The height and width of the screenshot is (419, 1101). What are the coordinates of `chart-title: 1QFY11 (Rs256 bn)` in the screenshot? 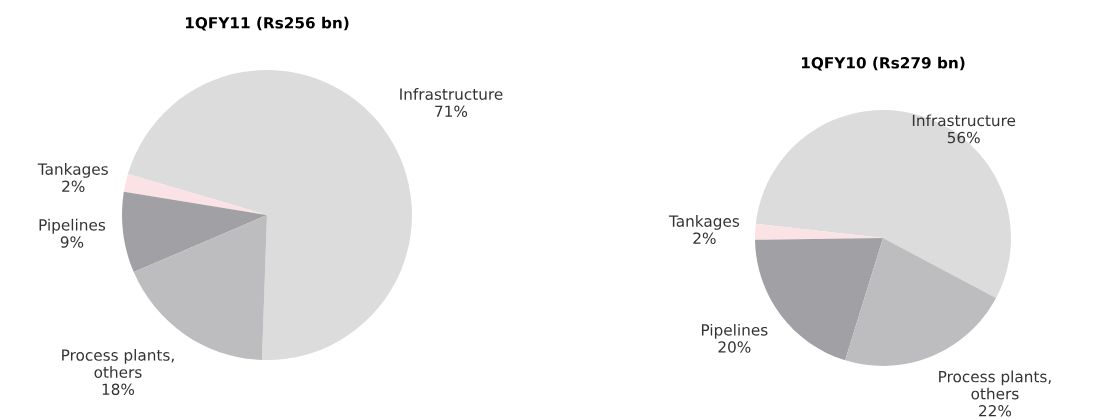 It's located at (267, 23).